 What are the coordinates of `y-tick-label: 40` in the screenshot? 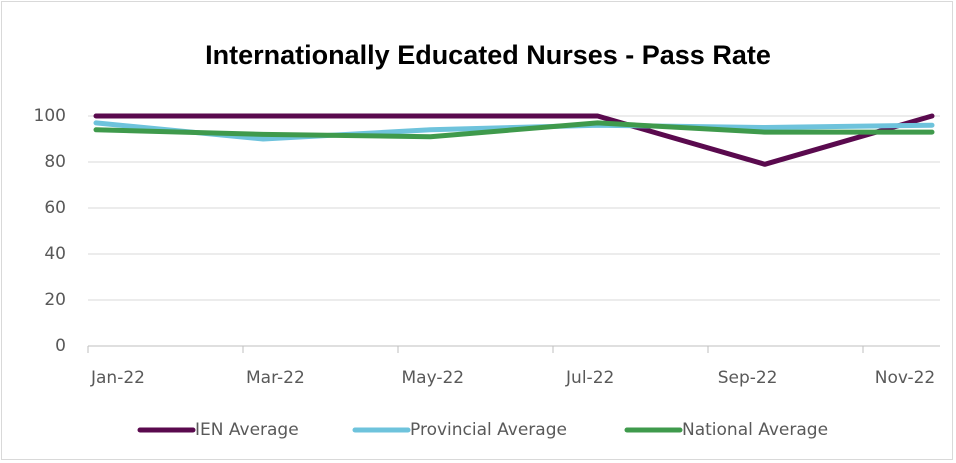 It's located at (55, 254).